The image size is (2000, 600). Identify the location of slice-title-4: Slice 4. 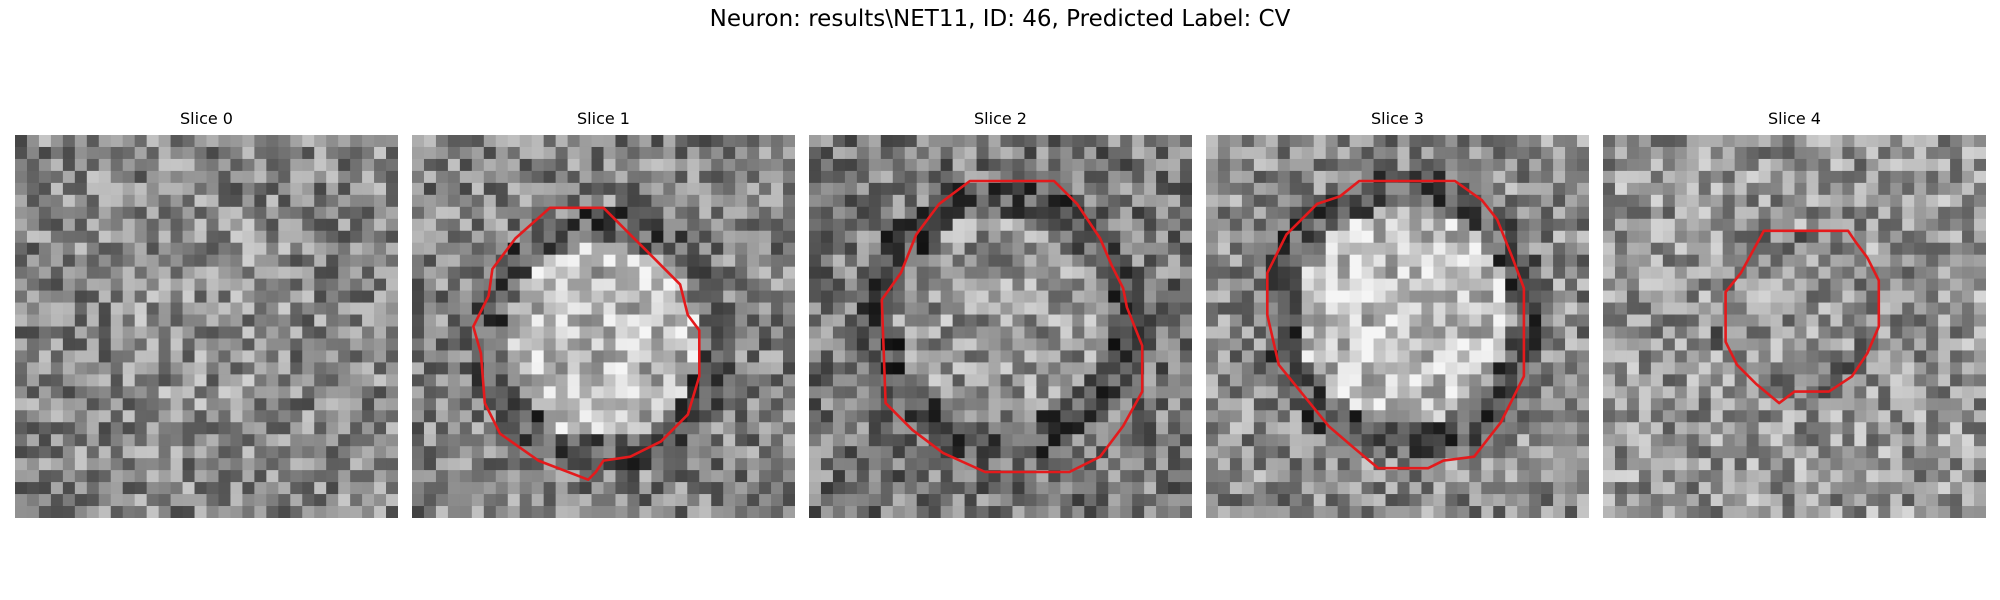
(1794, 118).